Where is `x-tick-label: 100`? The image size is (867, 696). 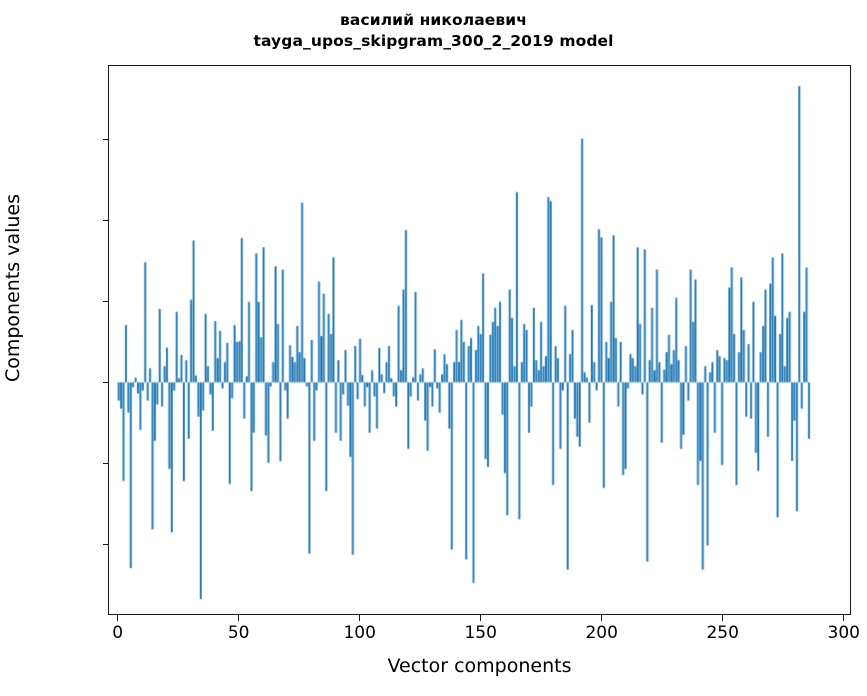 x-tick-label: 100 is located at coordinates (359, 633).